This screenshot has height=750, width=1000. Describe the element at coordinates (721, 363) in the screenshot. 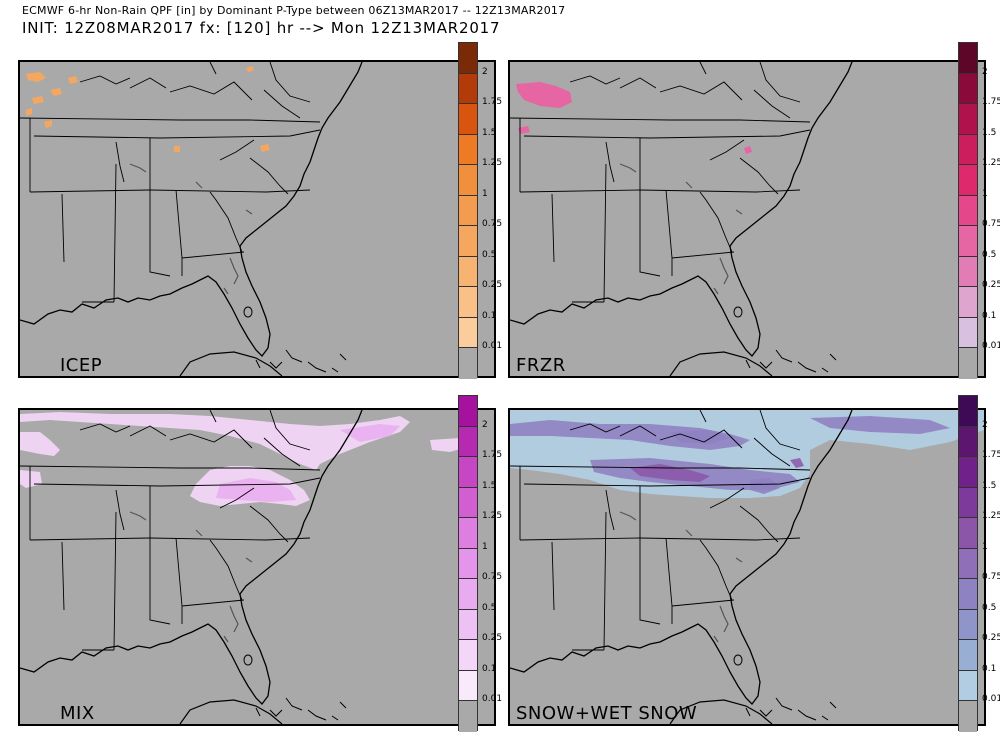

I see `cuba-outline` at that location.